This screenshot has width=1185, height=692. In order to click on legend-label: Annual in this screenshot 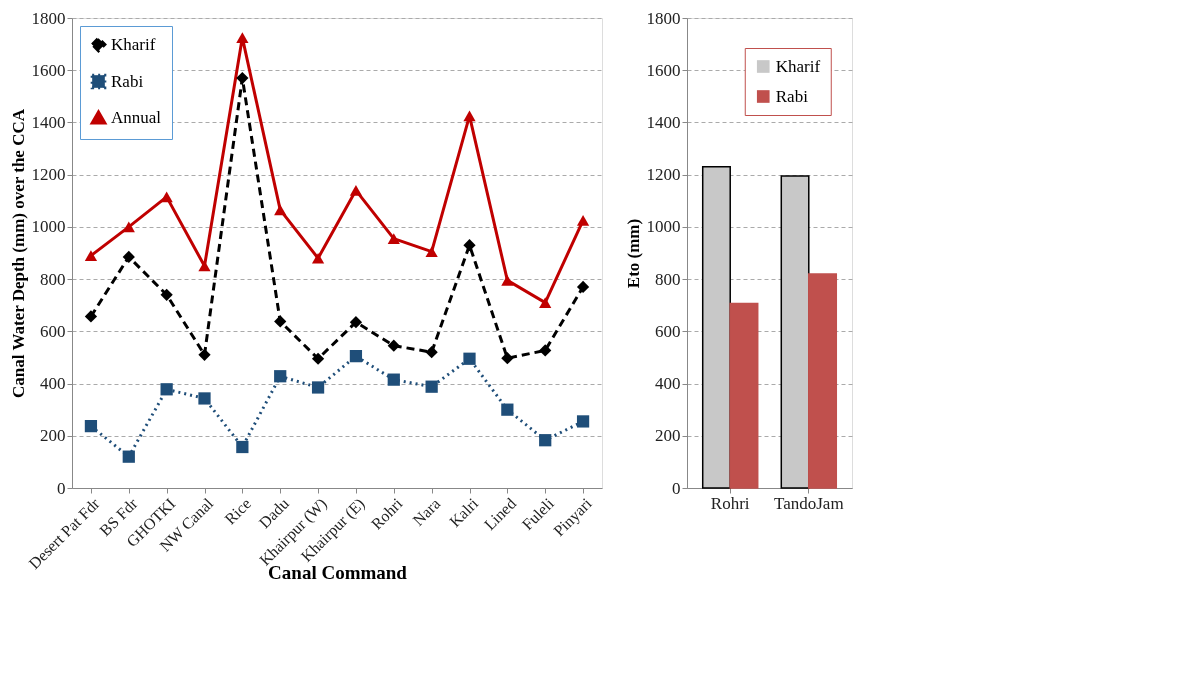, I will do `click(136, 117)`.